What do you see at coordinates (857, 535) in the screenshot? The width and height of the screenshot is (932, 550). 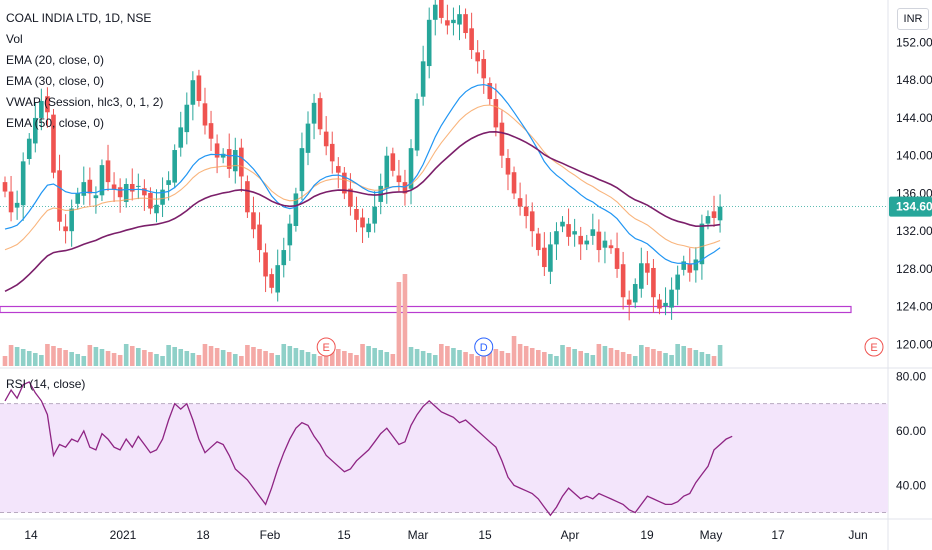 I see `time-tick-label: Jun` at bounding box center [857, 535].